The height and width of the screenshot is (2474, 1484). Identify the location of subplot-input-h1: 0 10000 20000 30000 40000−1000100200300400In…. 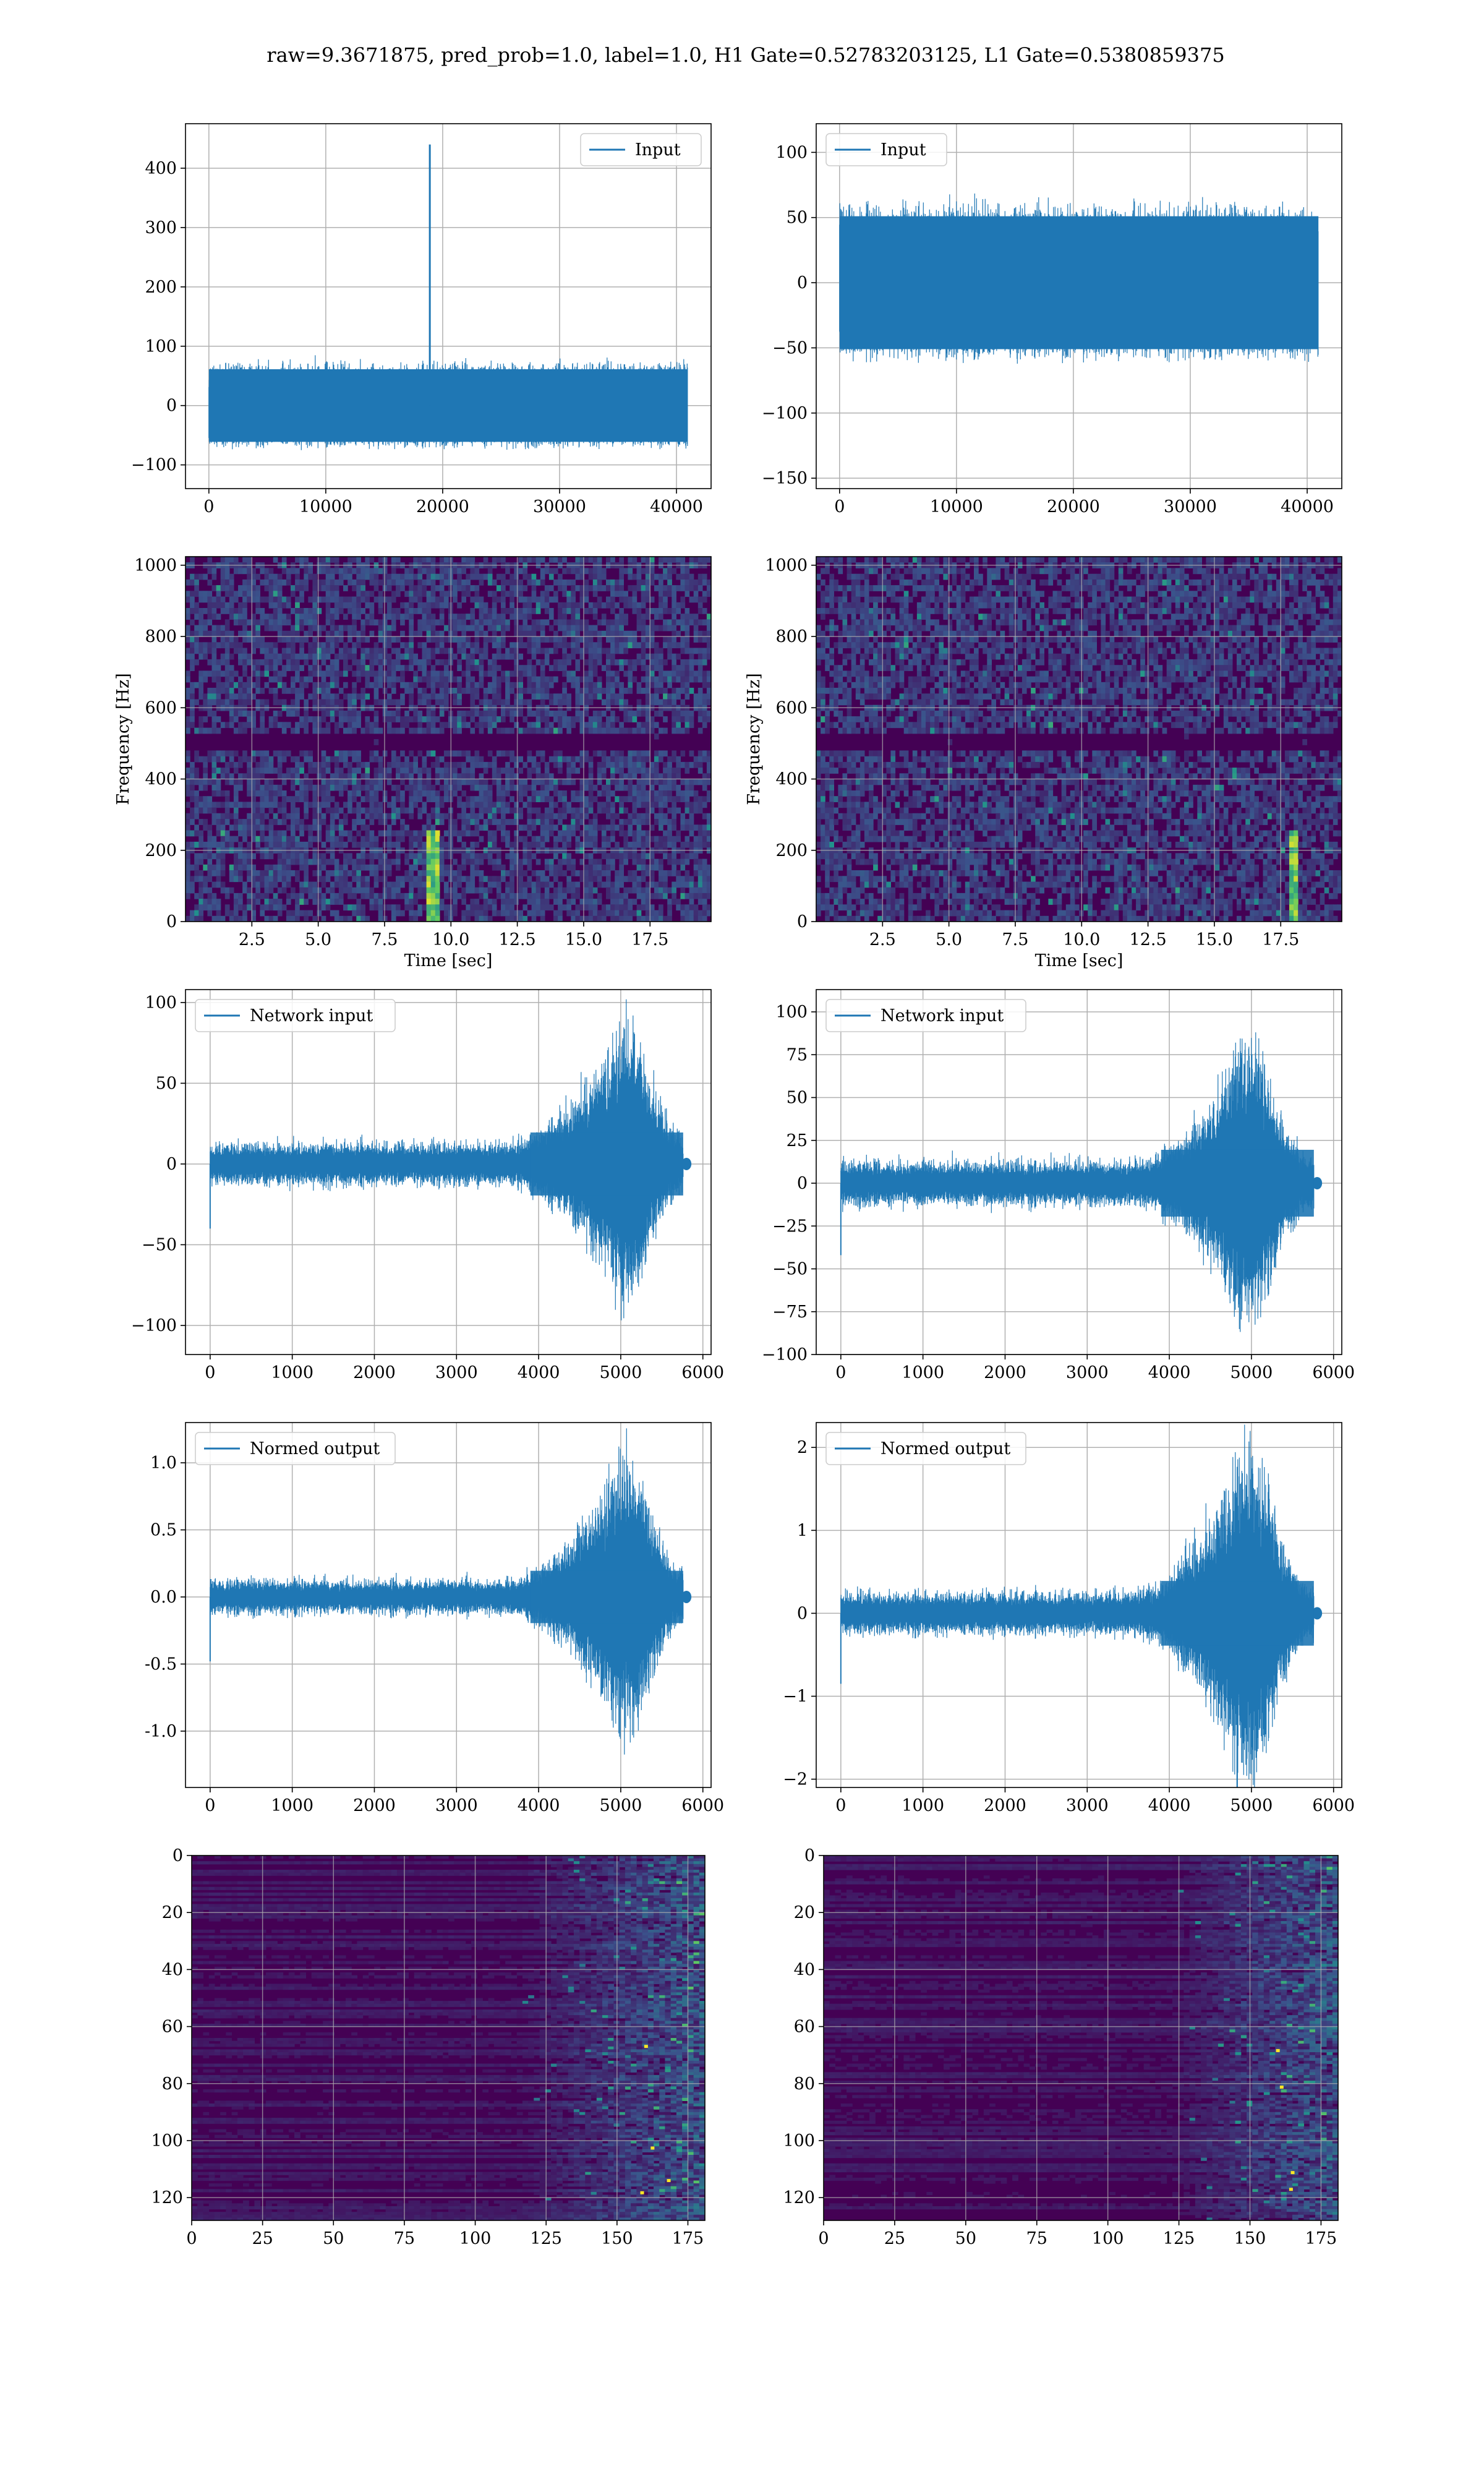
(421, 319).